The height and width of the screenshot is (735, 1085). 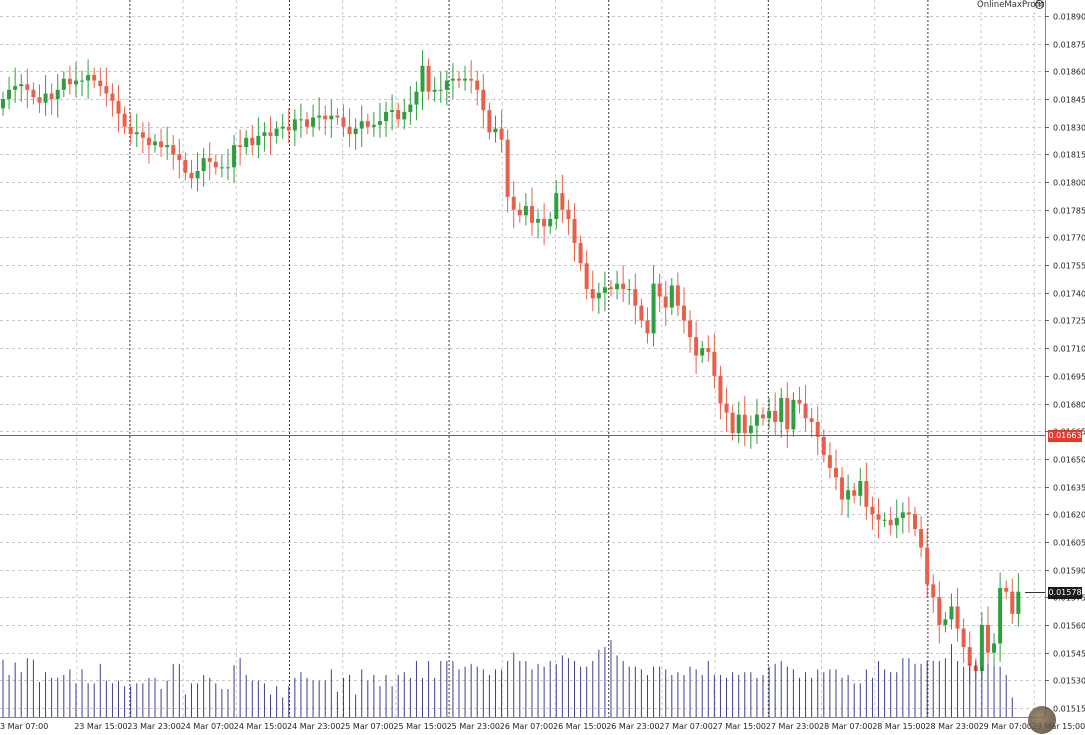 I want to click on video-overlay-button-icon, so click(x=1042, y=720).